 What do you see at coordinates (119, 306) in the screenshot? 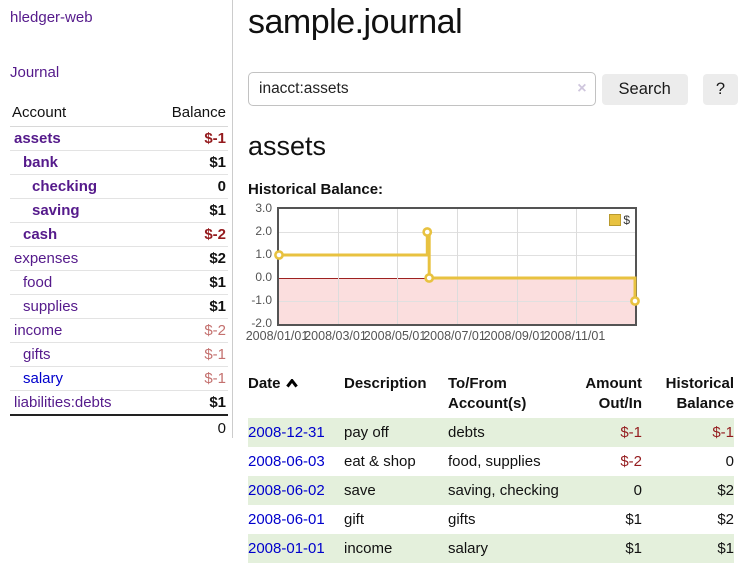
I see `account-row: supplies $1` at bounding box center [119, 306].